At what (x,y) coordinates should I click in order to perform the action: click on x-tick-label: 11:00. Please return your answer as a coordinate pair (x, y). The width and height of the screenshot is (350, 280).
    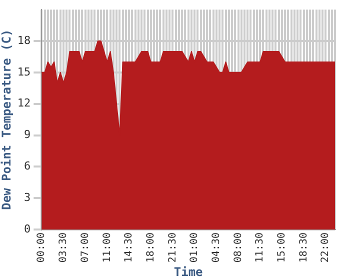
    Looking at the image, I should click on (107, 247).